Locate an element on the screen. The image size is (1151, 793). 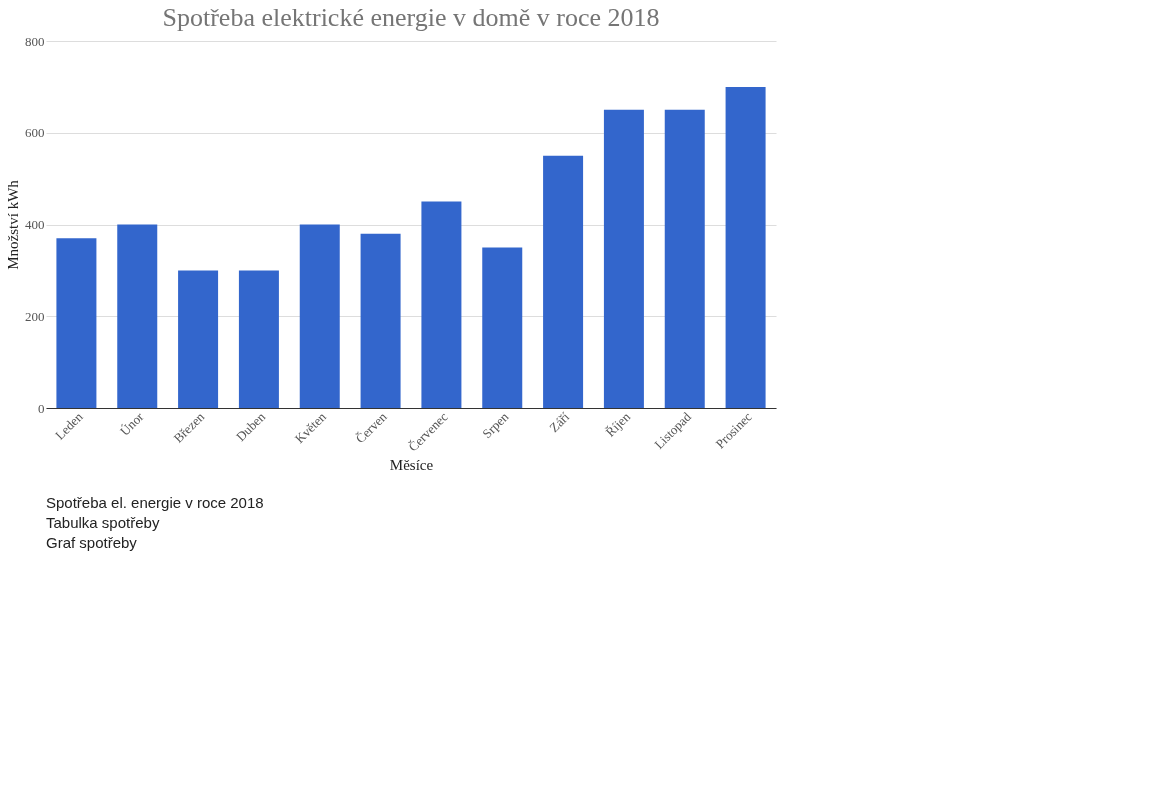
x-axis-title: Měsíce is located at coordinates (411, 465).